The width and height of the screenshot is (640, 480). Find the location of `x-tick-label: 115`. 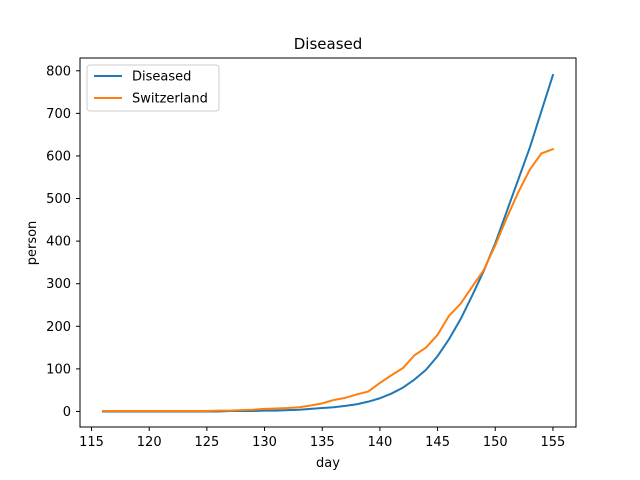

x-tick-label: 115 is located at coordinates (91, 442).